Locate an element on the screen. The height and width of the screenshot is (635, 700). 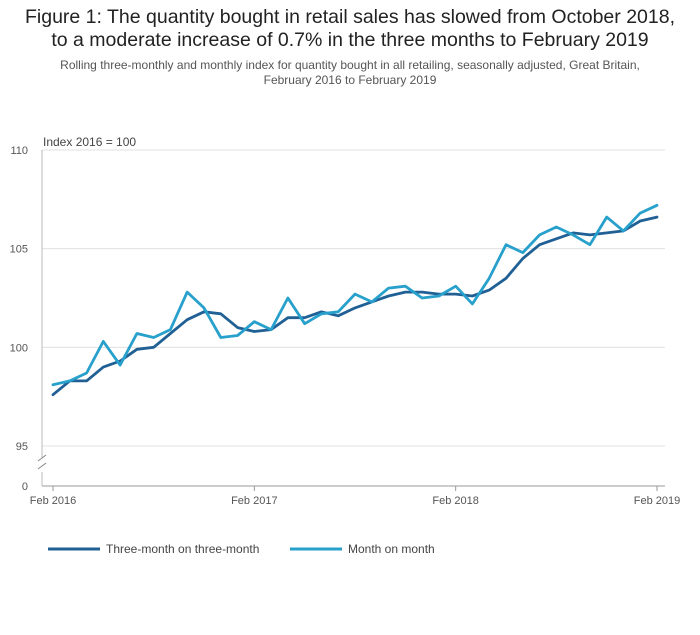
x-tick-label: Feb 2016 is located at coordinates (53, 501).